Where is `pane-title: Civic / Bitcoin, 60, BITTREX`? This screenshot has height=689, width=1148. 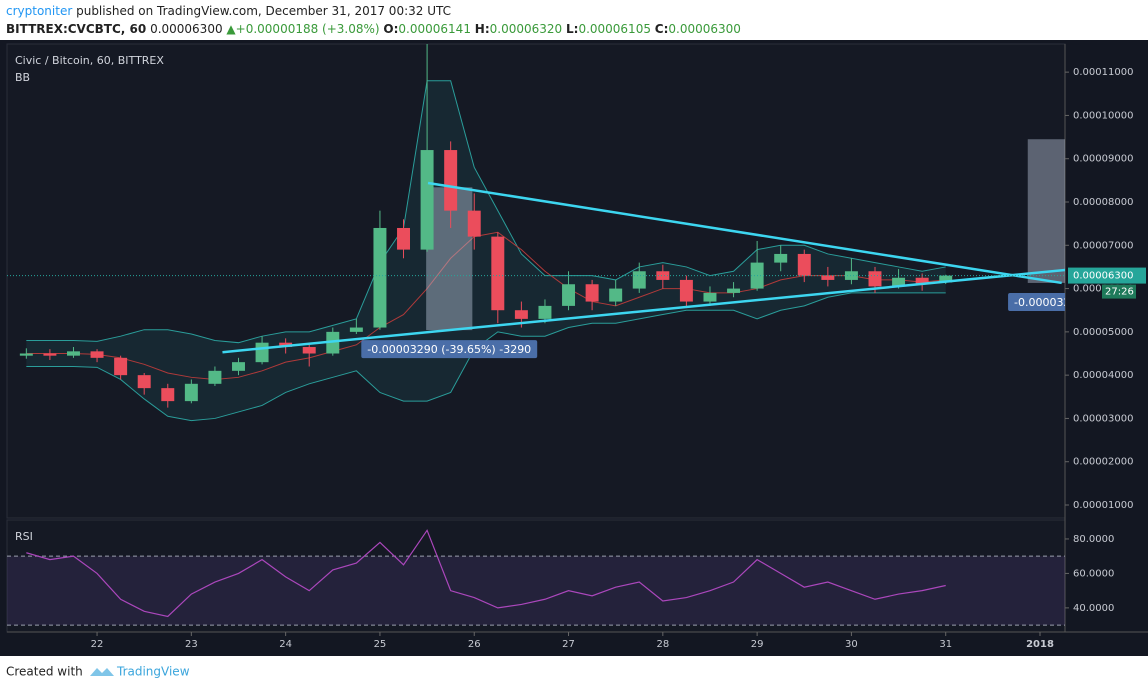 pane-title: Civic / Bitcoin, 60, BITTREX is located at coordinates (89, 60).